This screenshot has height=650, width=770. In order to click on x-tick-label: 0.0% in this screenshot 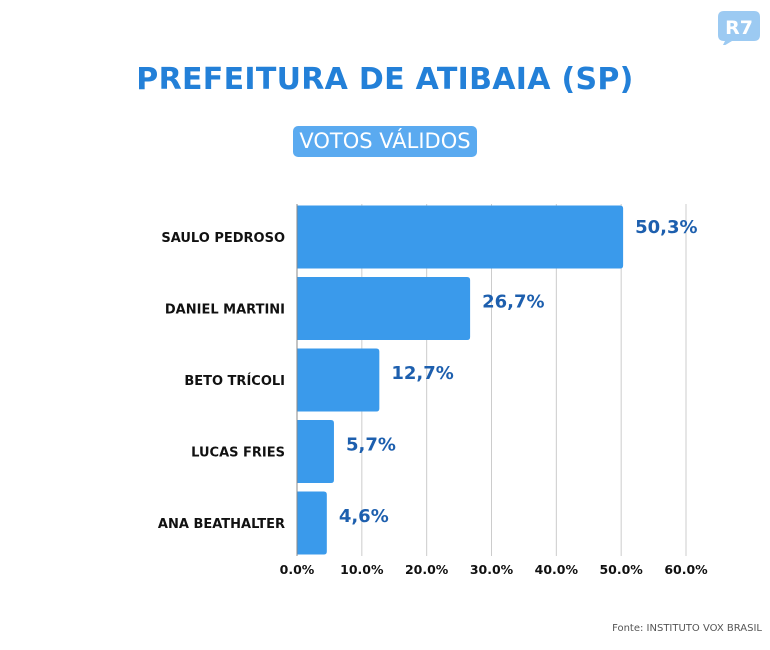, I will do `click(297, 569)`.